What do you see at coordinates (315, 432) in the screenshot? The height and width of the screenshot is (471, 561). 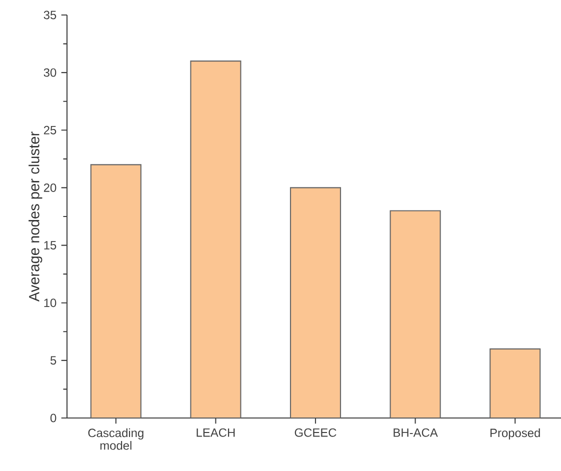 I see `x-tick-label: GCEEC` at bounding box center [315, 432].